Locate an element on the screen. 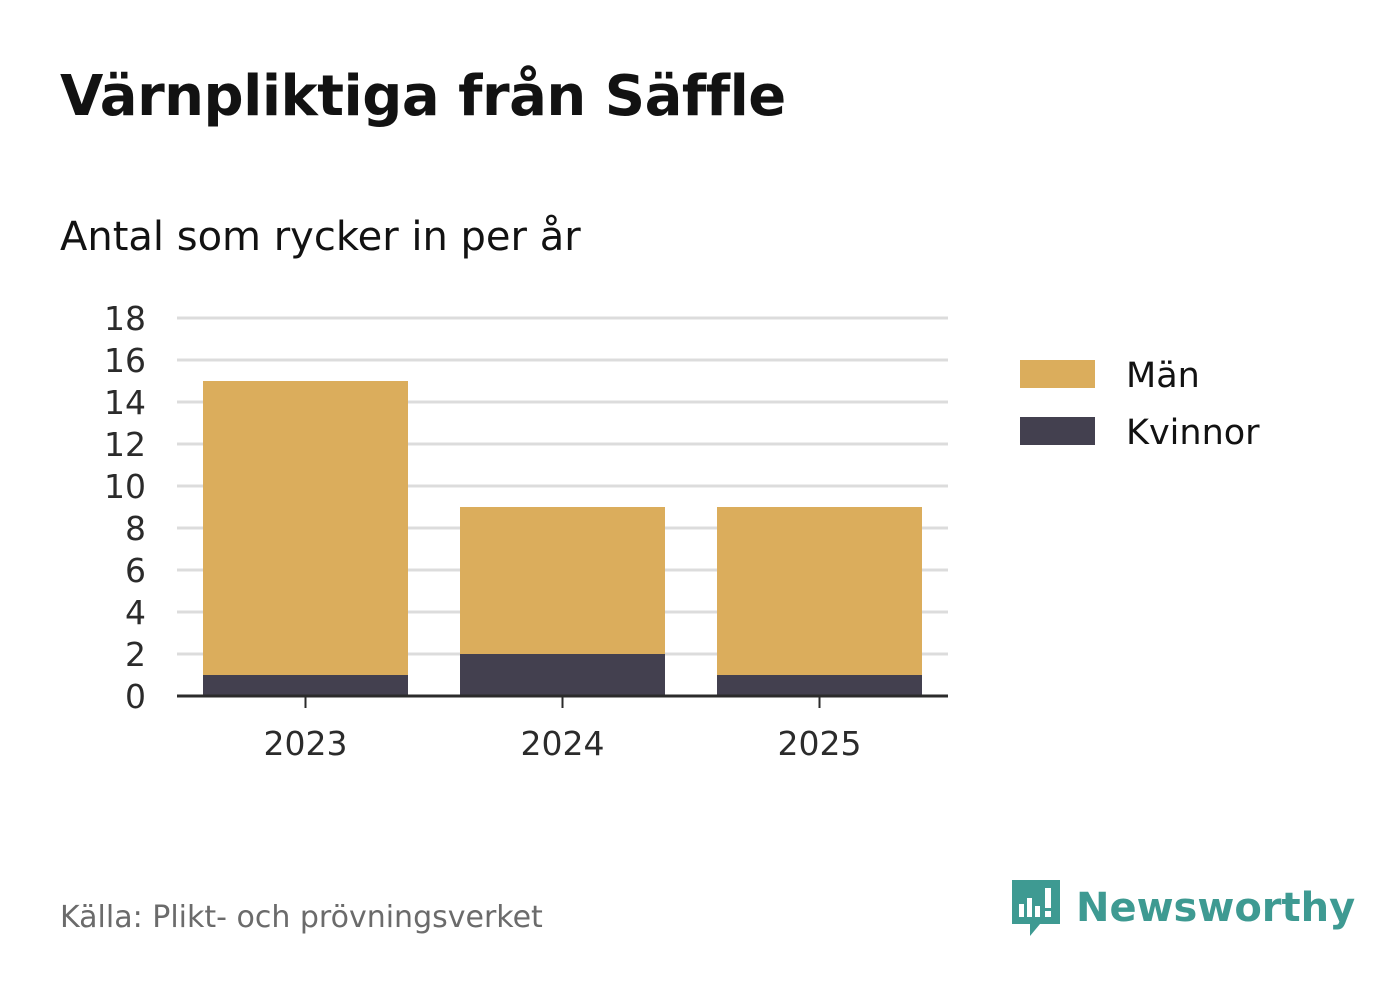 The width and height of the screenshot is (1382, 999). bar-segment-m-n-2023 is located at coordinates (305, 528).